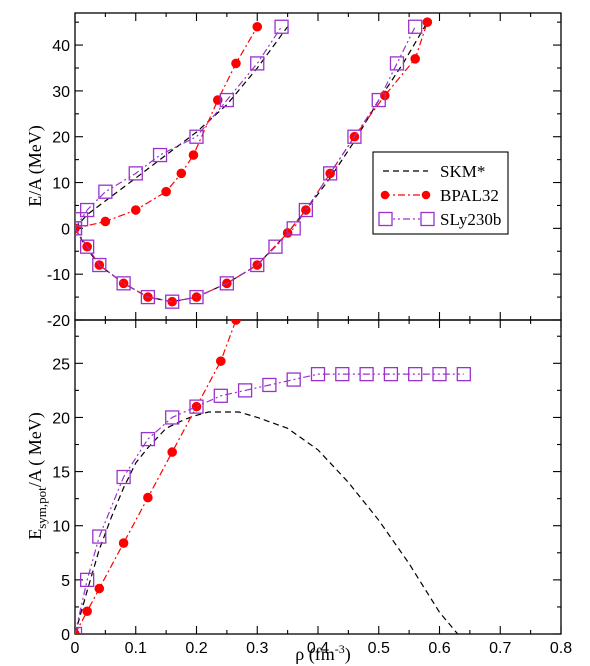 This screenshot has height=666, width=590. Describe the element at coordinates (179, 127) in the screenshot. I see `top-series-line-sly230b` at that location.